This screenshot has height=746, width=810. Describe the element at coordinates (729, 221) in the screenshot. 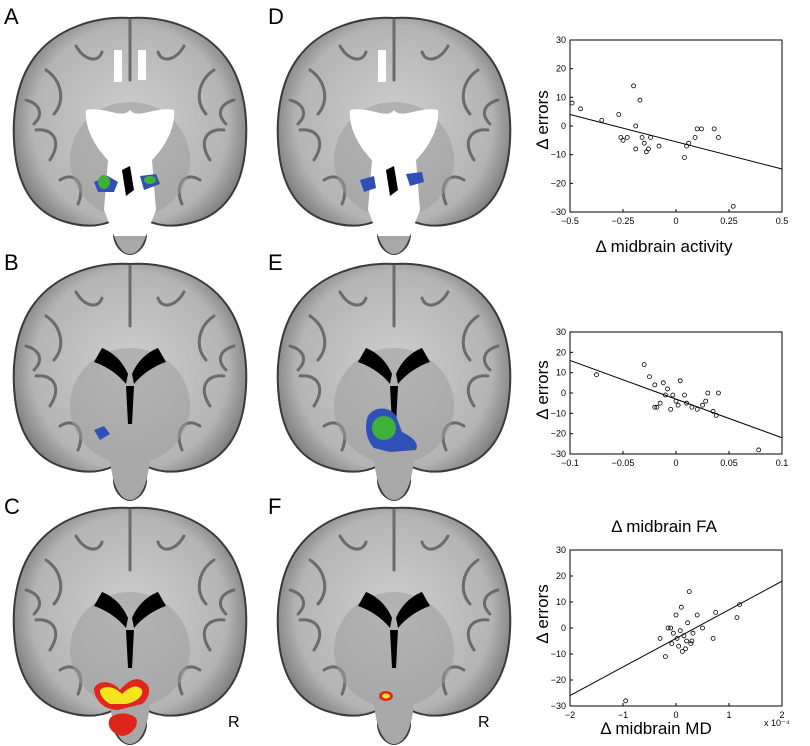

I see `x-tick-label: 0.25` at that location.